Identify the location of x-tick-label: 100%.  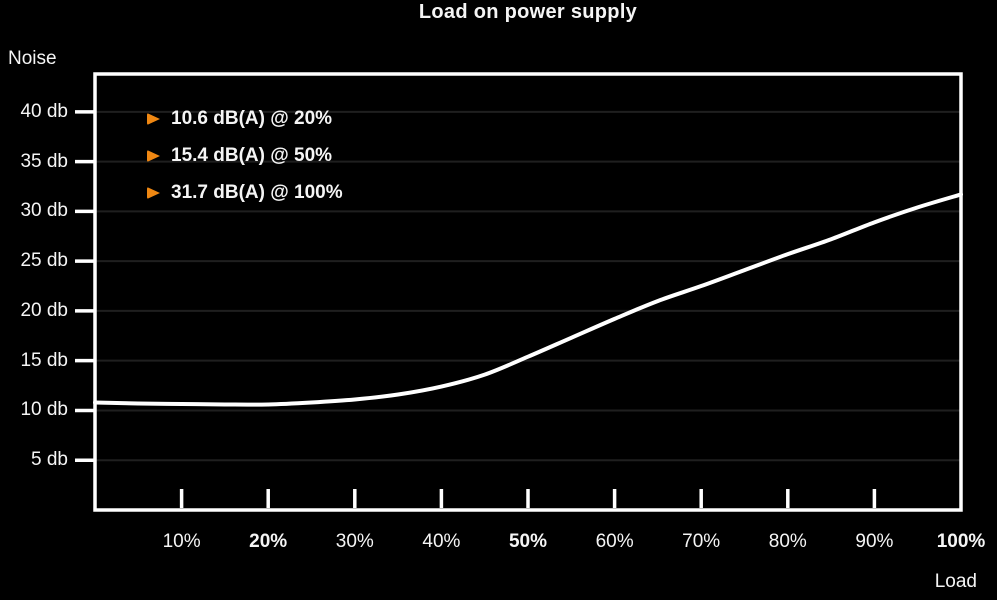
(961, 541).